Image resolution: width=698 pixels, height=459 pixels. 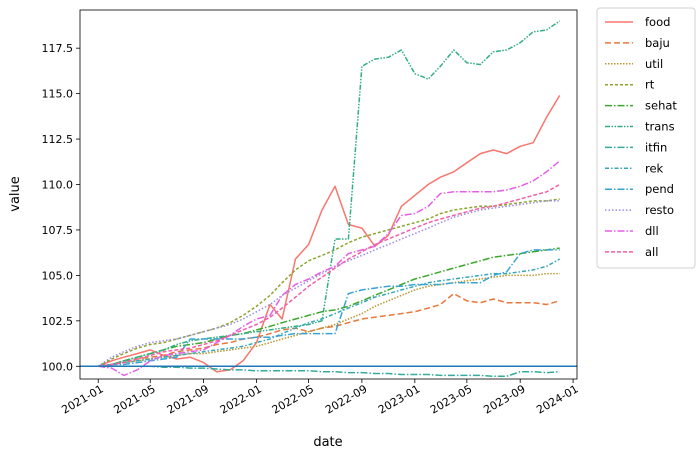 I want to click on y-tick-labels: 100.0 102.5 105.0 107.5 110.0 112.5 115.0 117.5, so click(x=61, y=207).